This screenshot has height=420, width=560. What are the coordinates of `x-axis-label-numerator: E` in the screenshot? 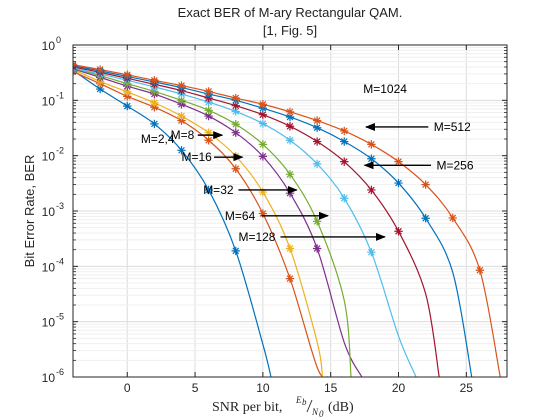 It's located at (298, 400).